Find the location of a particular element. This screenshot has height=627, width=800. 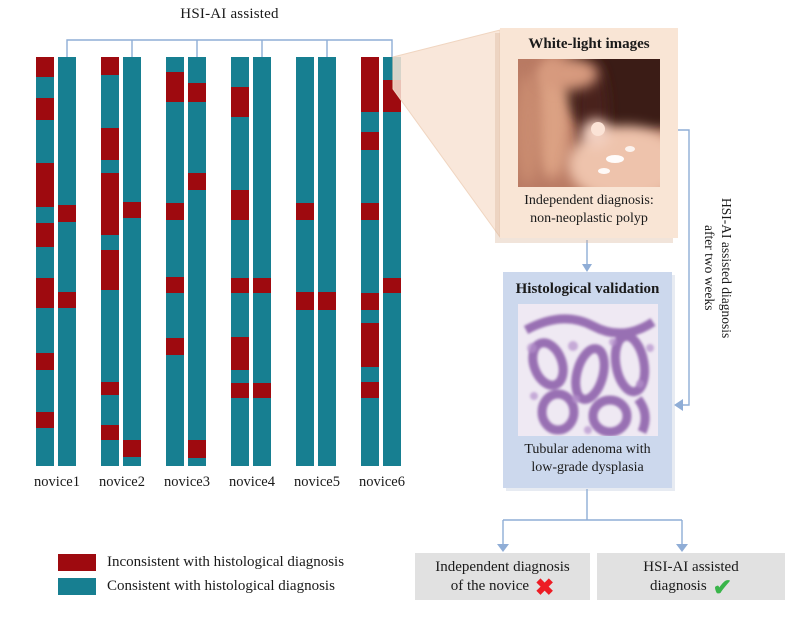

novice-pair: novice6 is located at coordinates (382, 273).